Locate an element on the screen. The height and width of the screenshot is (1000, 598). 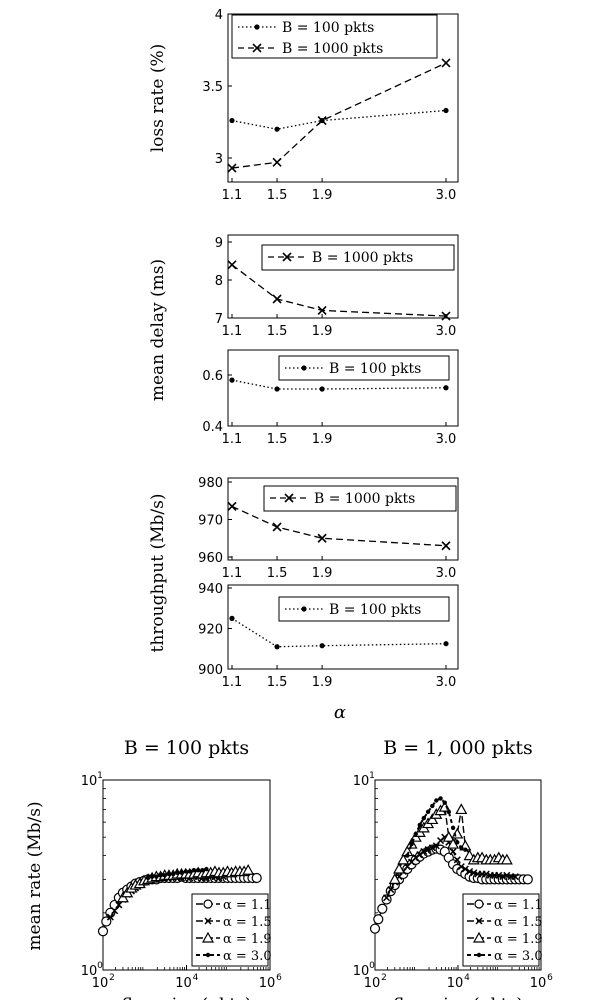
y-tick-label: 940 is located at coordinates (210, 589).